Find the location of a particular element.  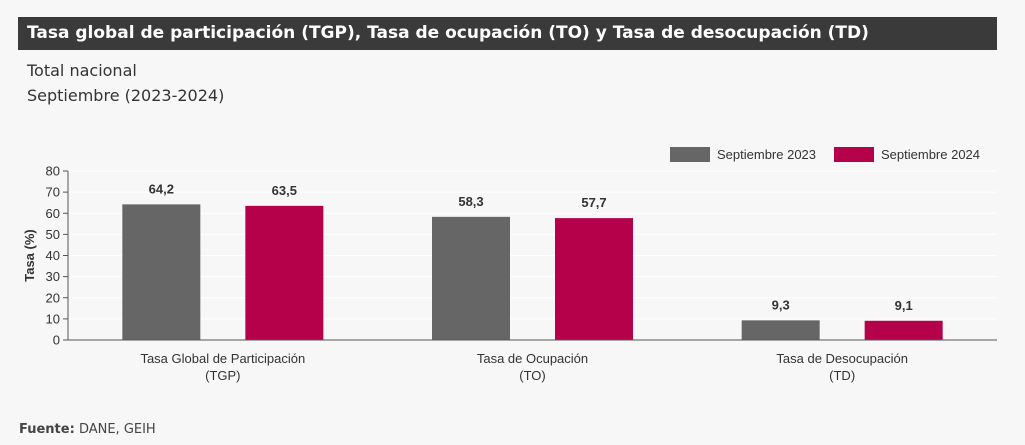

source-note: Fuente: DANE, GEIH is located at coordinates (87, 429).